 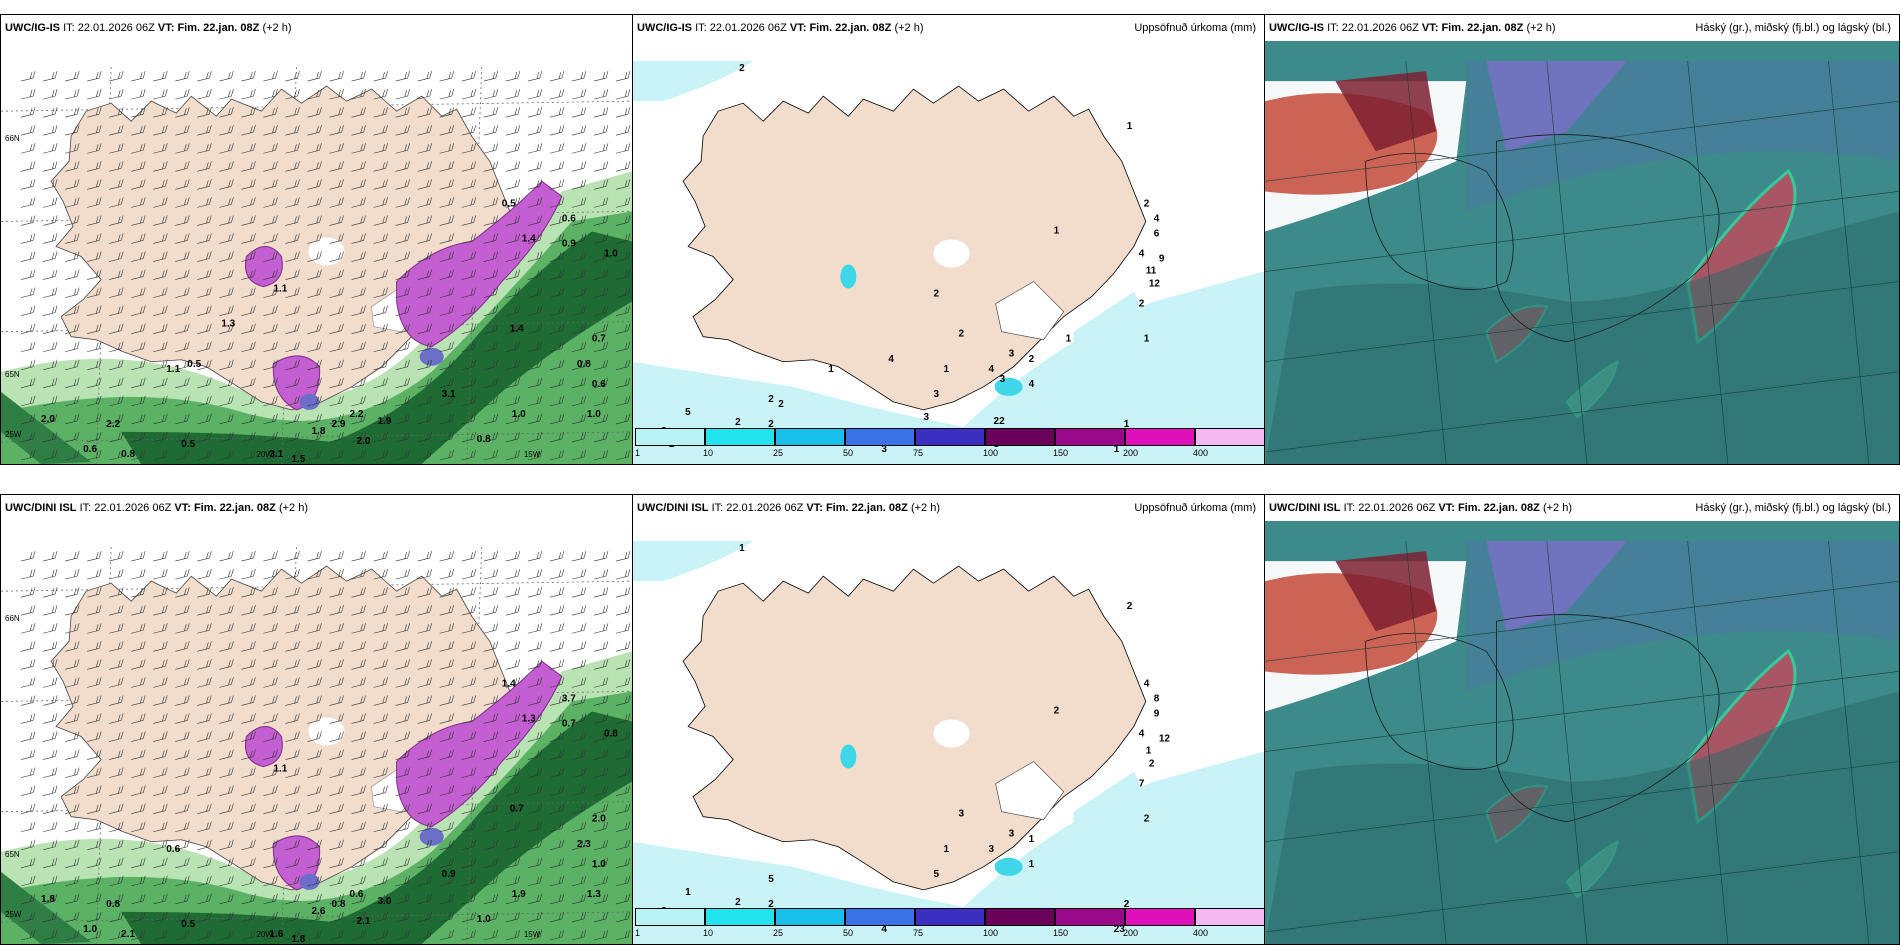 I want to click on precip-value-label: 2.2, so click(x=357, y=414).